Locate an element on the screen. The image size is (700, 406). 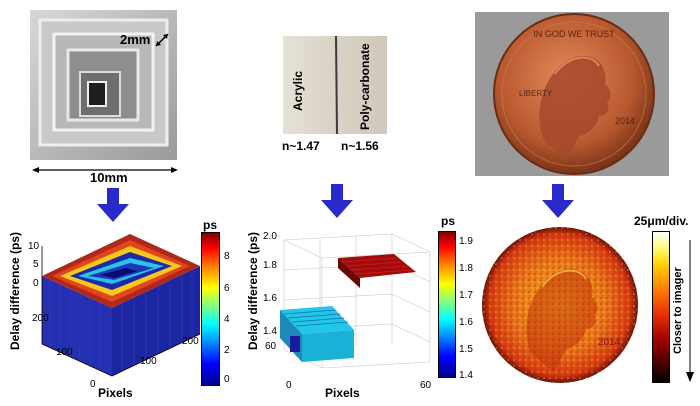
penny-year: 2014 is located at coordinates (625, 121).